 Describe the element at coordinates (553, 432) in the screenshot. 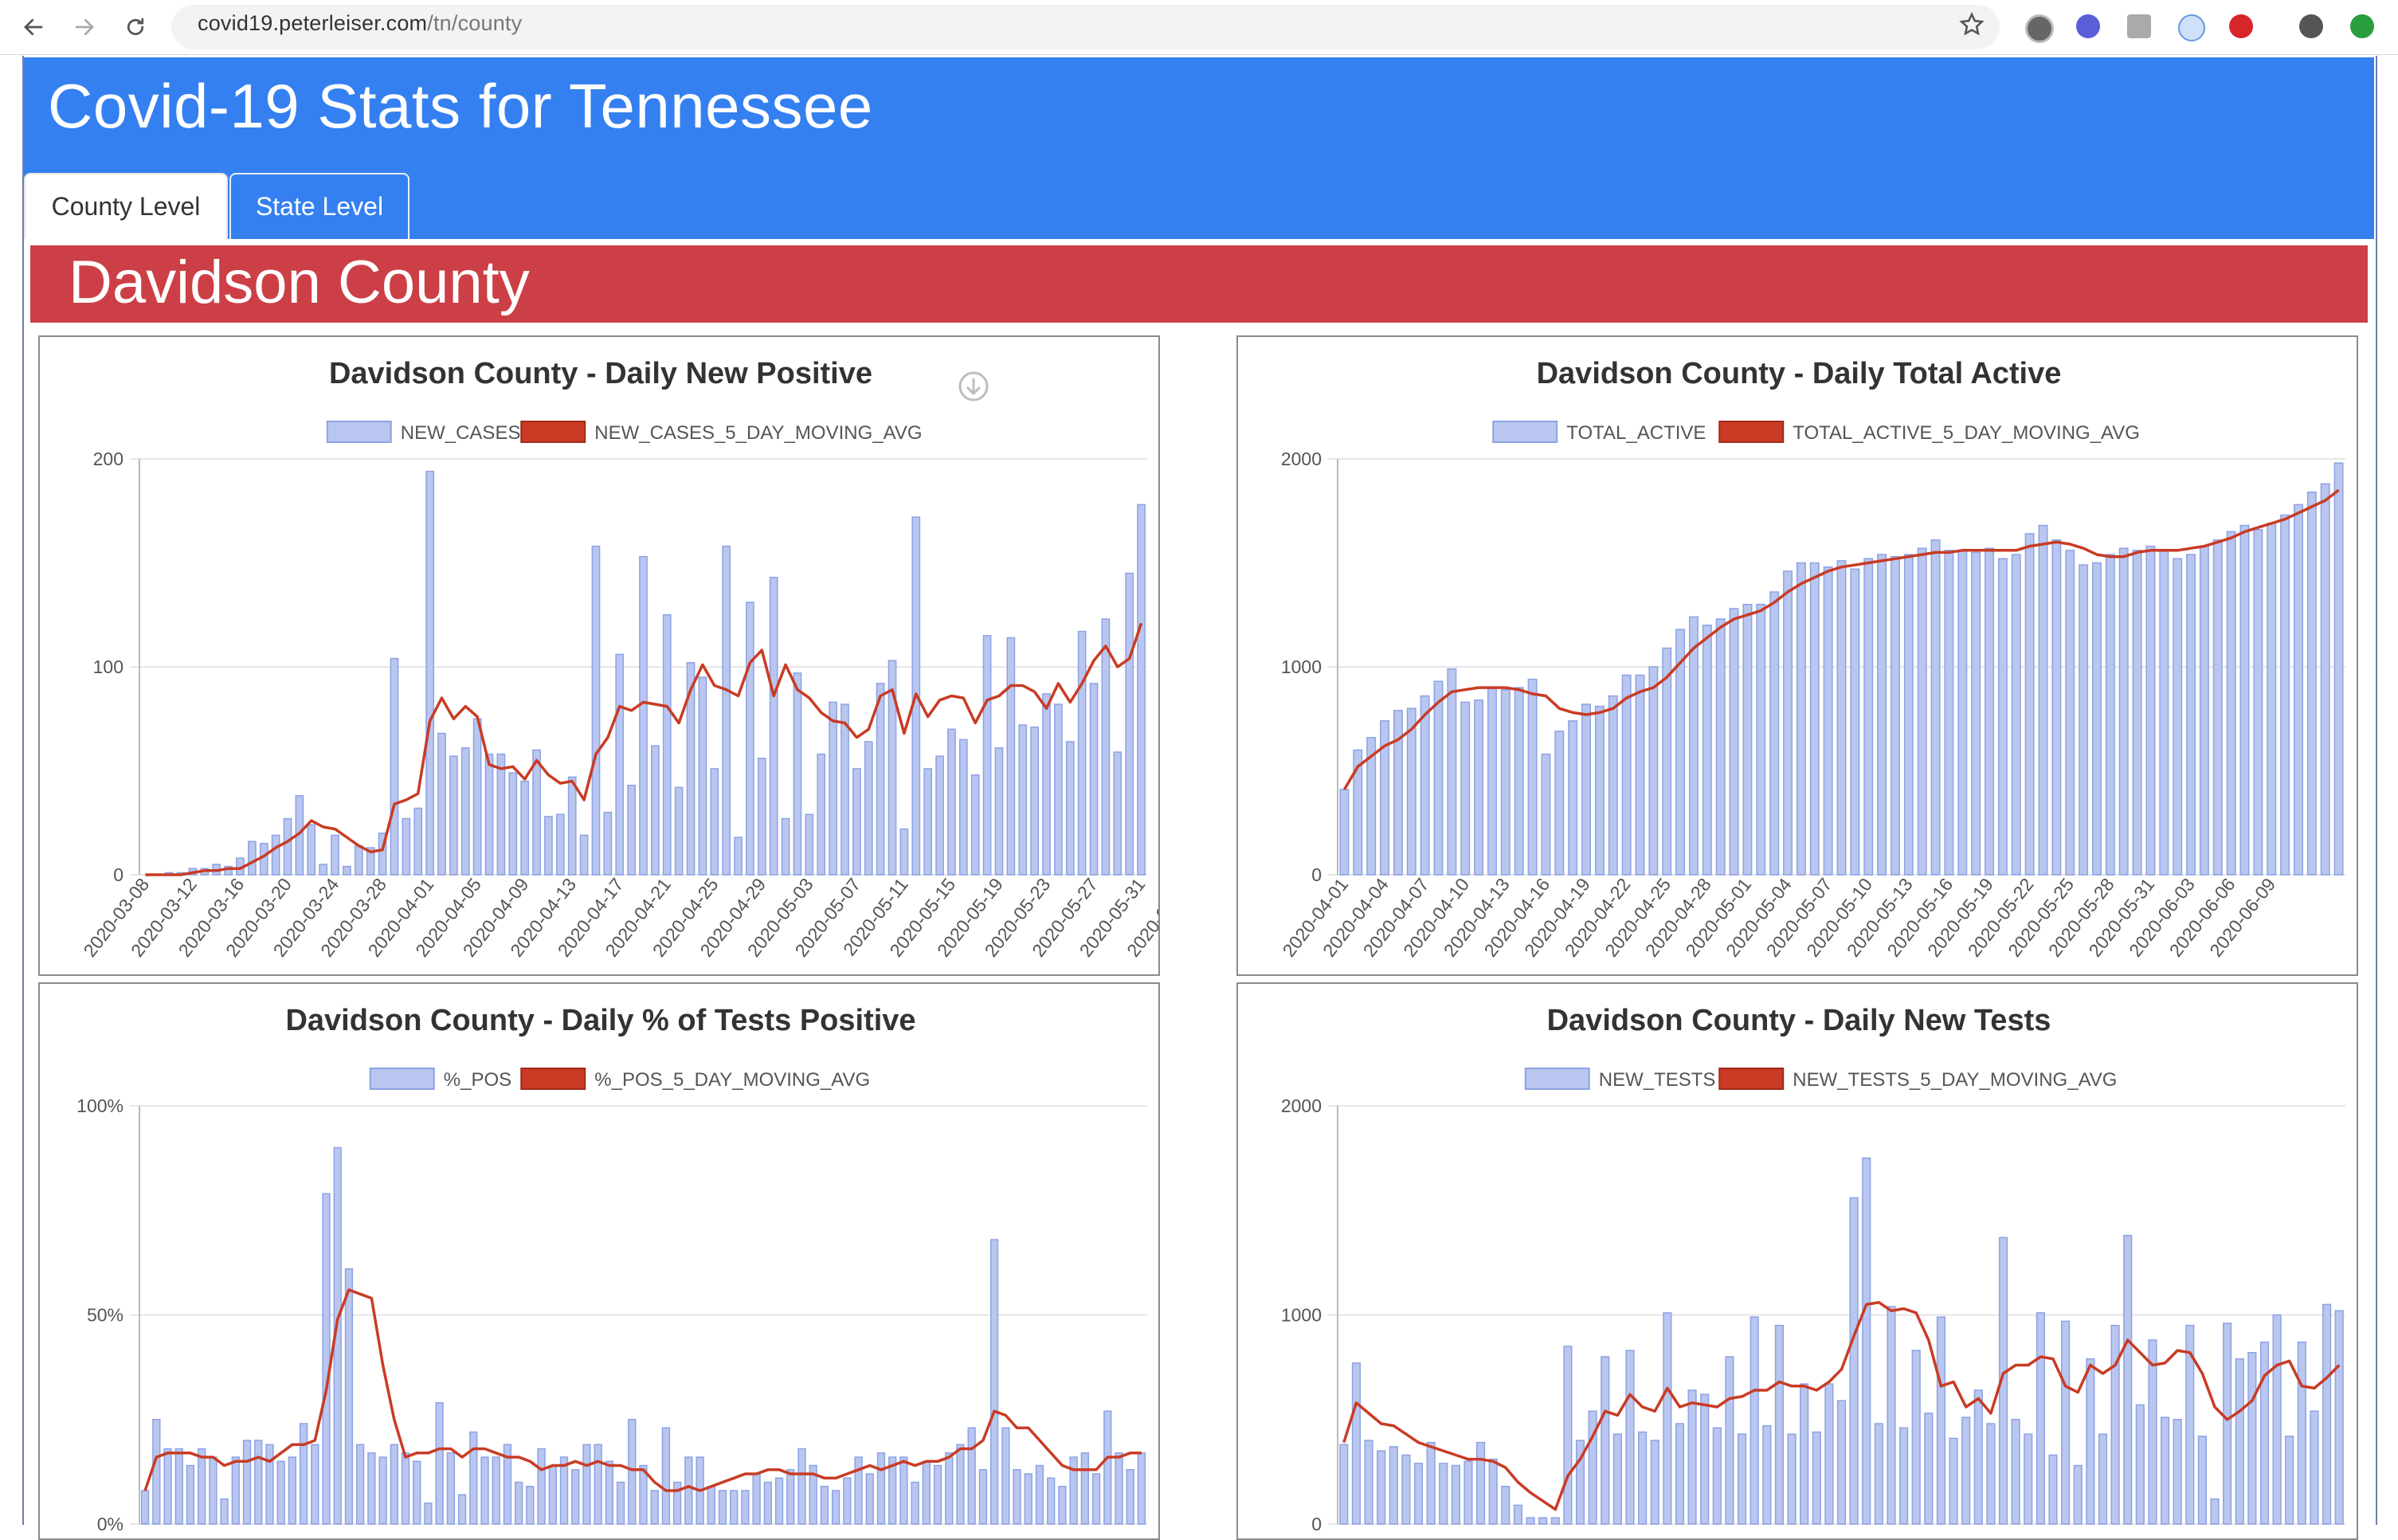

I see `legend-swatch-line` at that location.